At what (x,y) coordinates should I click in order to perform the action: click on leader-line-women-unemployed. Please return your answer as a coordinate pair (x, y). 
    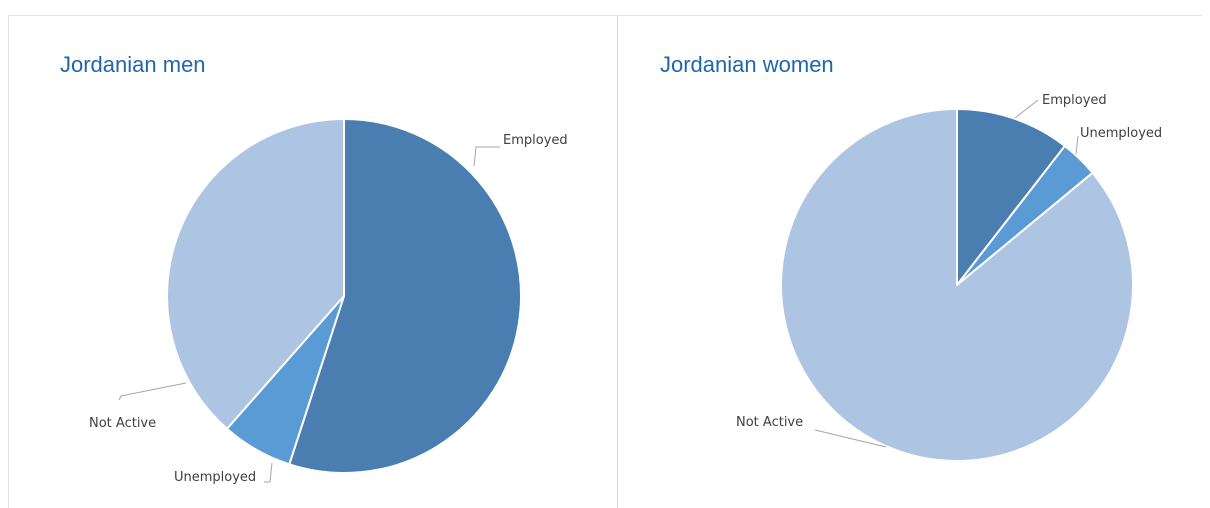
    Looking at the image, I should click on (1077, 145).